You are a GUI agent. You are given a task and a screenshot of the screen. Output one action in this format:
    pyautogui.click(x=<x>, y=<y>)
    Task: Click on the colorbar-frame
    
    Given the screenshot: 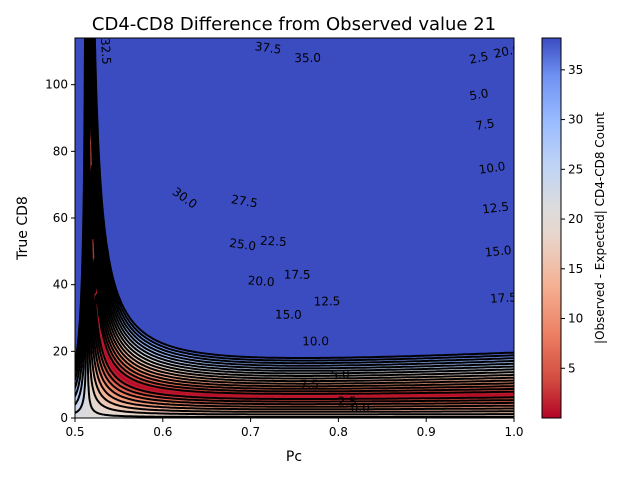 What is the action you would take?
    pyautogui.click(x=551, y=228)
    